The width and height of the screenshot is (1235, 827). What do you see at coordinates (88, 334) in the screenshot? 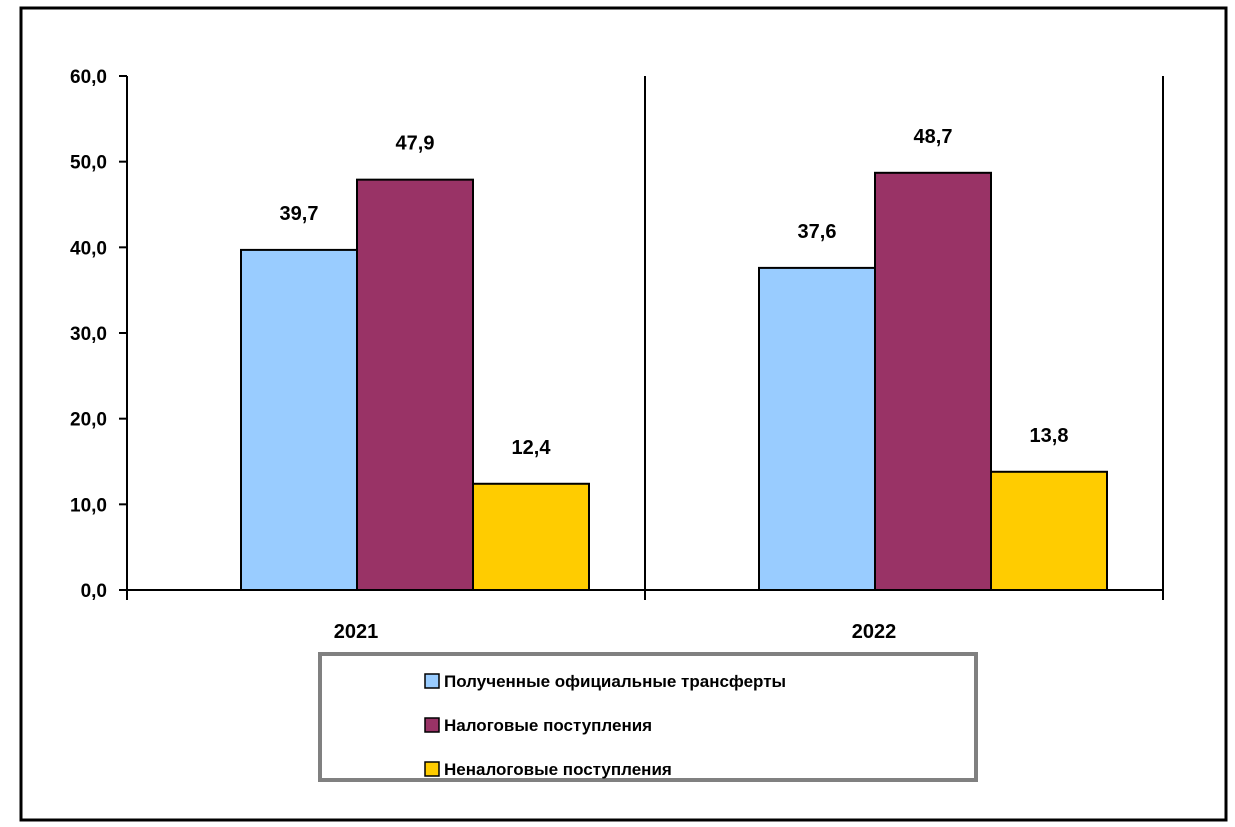
I see `y-tick-label: 30,0` at bounding box center [88, 334].